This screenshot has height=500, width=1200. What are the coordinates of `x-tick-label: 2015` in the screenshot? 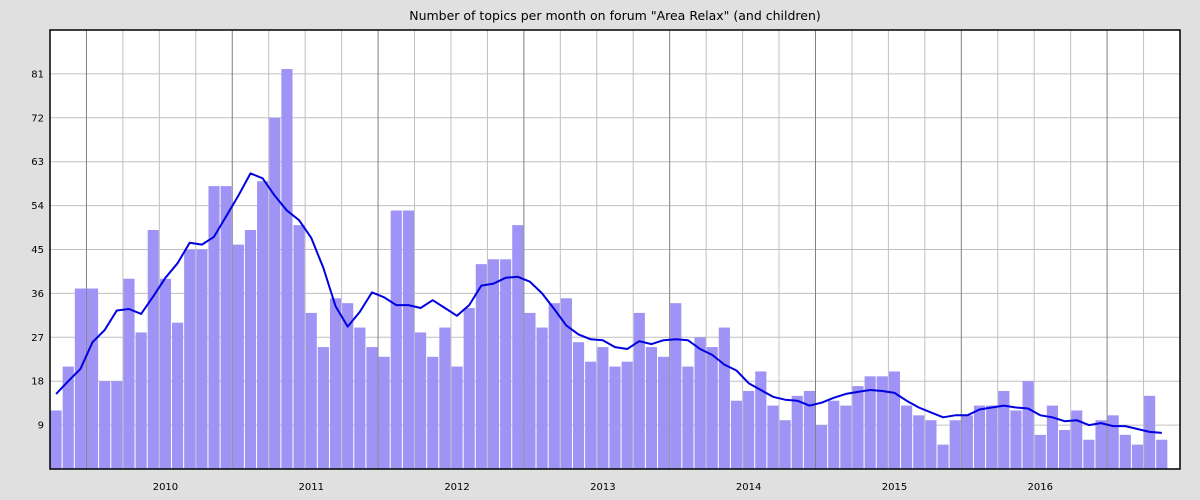 It's located at (894, 487).